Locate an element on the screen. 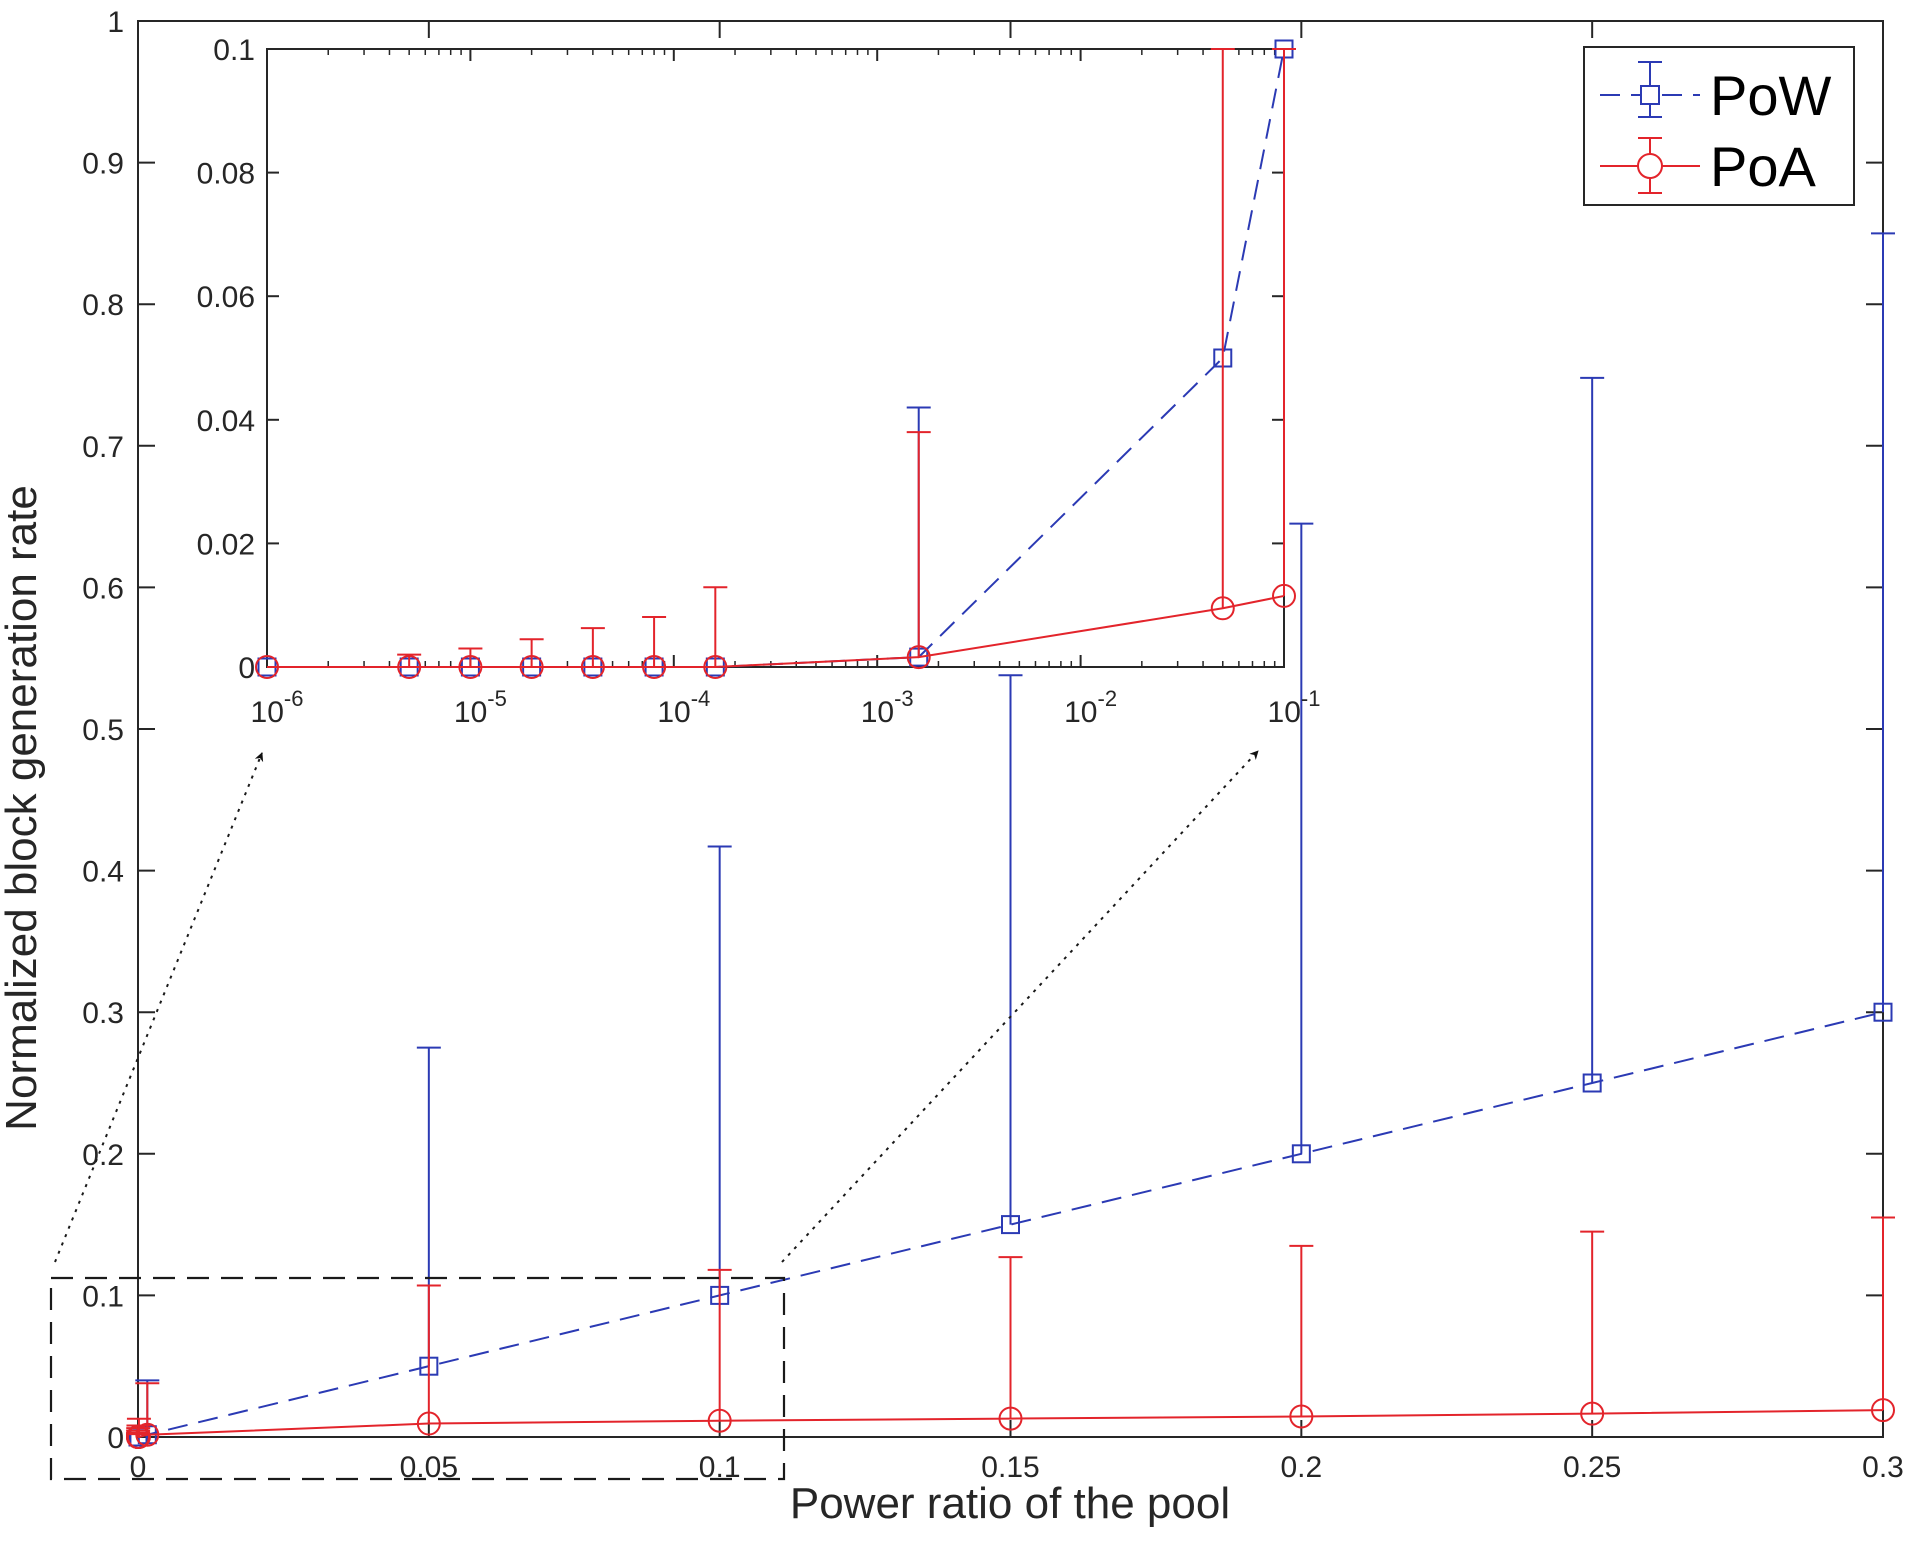  inset-y-tick-label: 0.06 is located at coordinates (226, 297).